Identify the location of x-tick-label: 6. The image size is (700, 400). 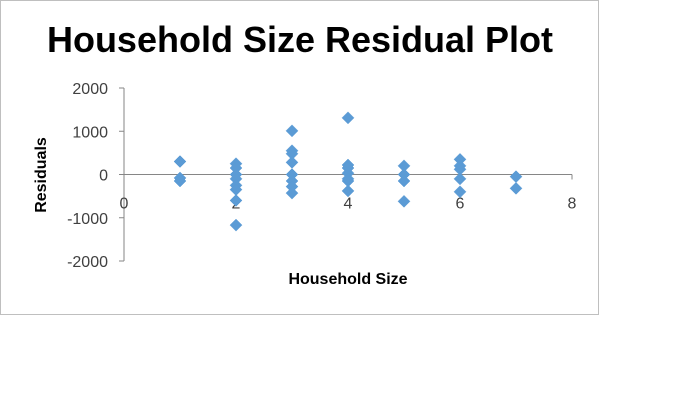
(460, 204).